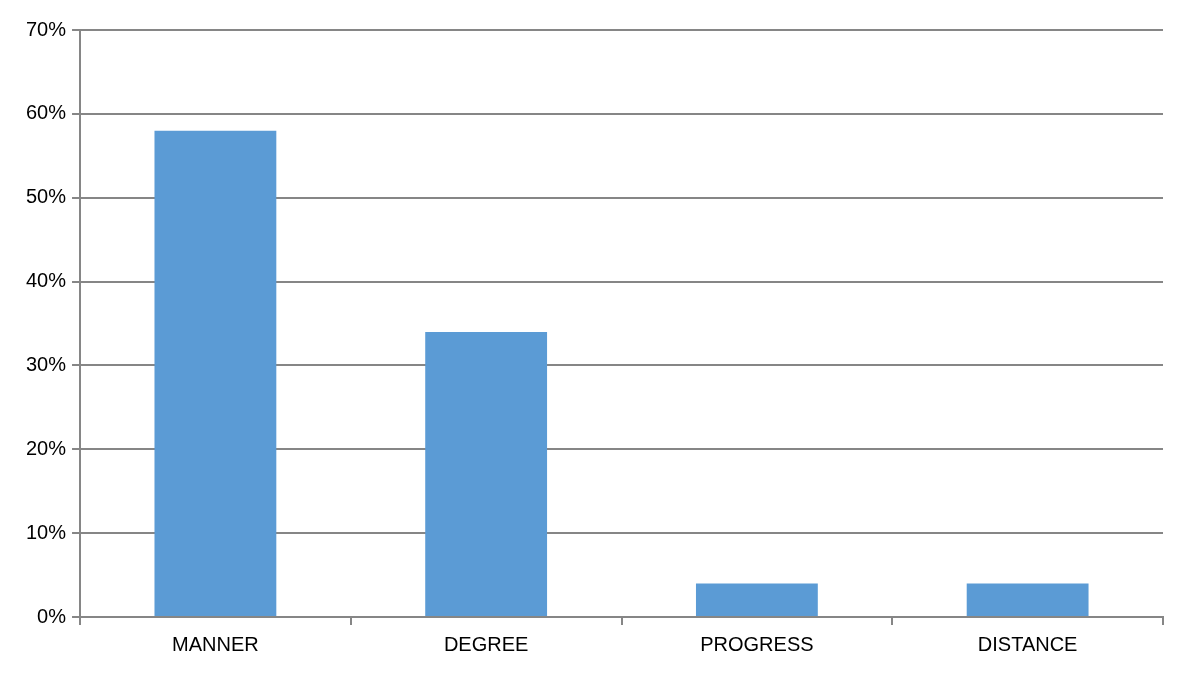  Describe the element at coordinates (46, 363) in the screenshot. I see `y-tick-label: 30%` at that location.